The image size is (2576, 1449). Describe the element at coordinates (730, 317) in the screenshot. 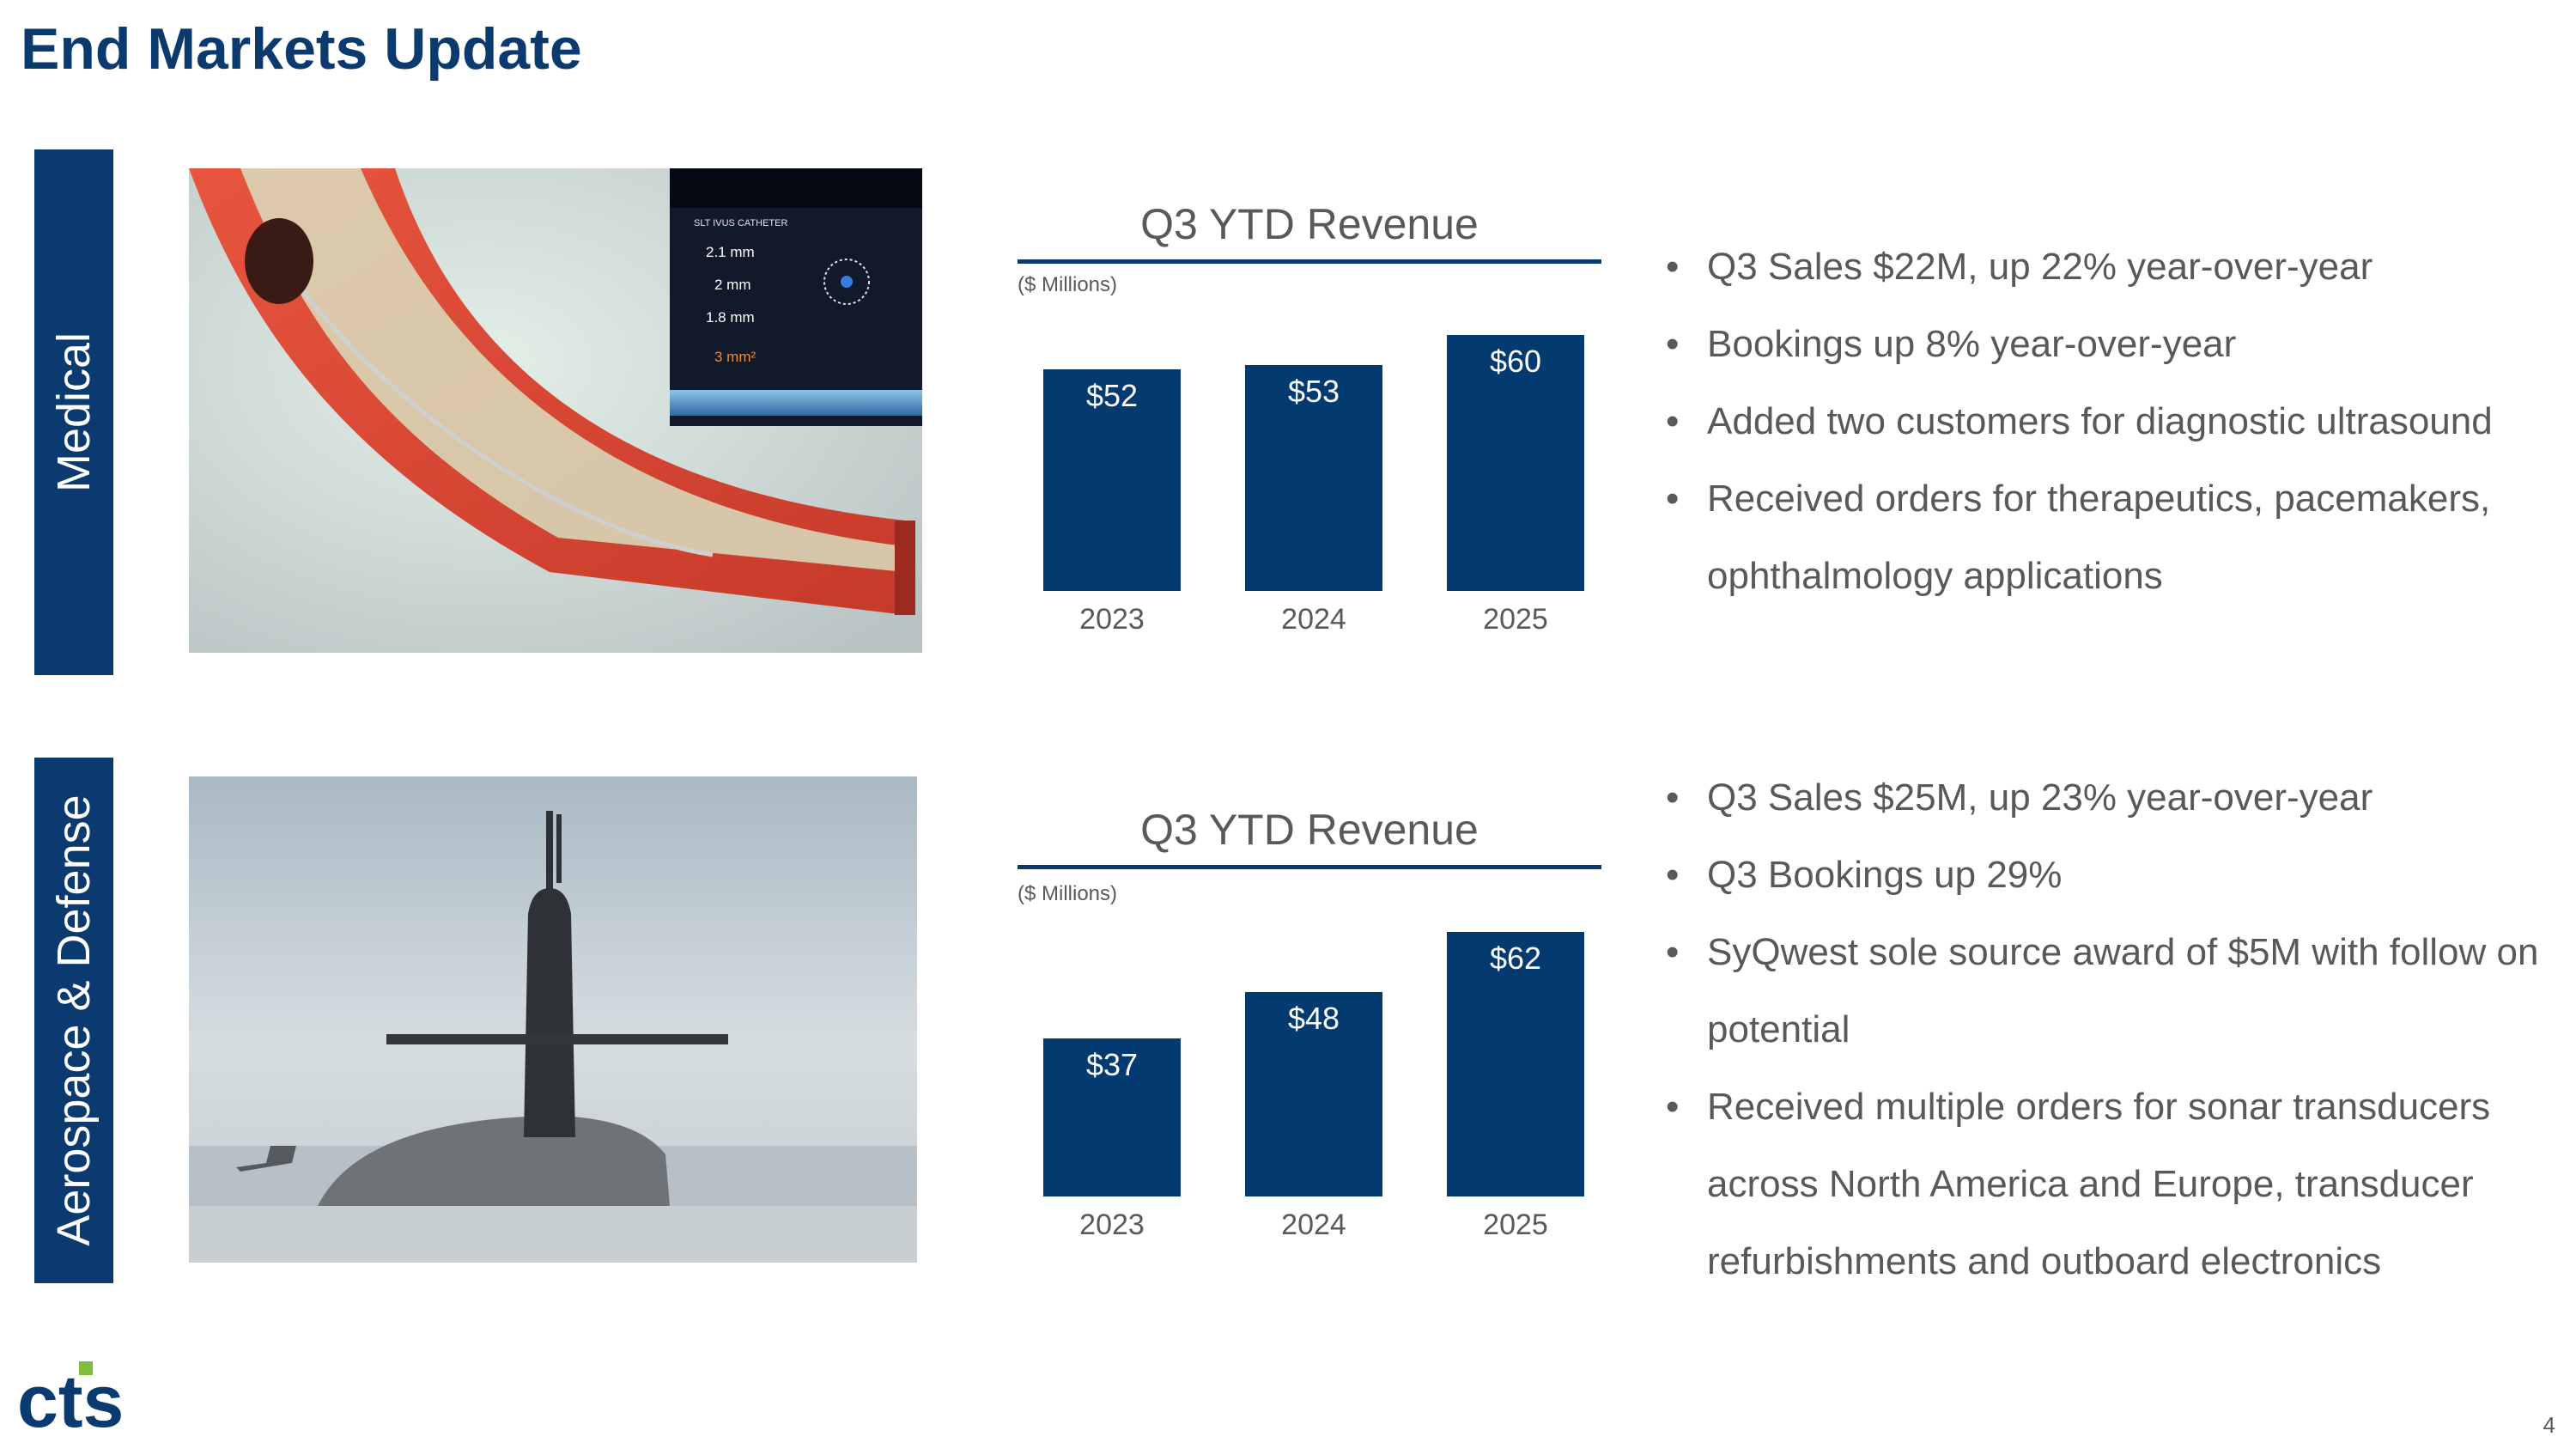

I see `overlay-value: 1.8 mm` at that location.